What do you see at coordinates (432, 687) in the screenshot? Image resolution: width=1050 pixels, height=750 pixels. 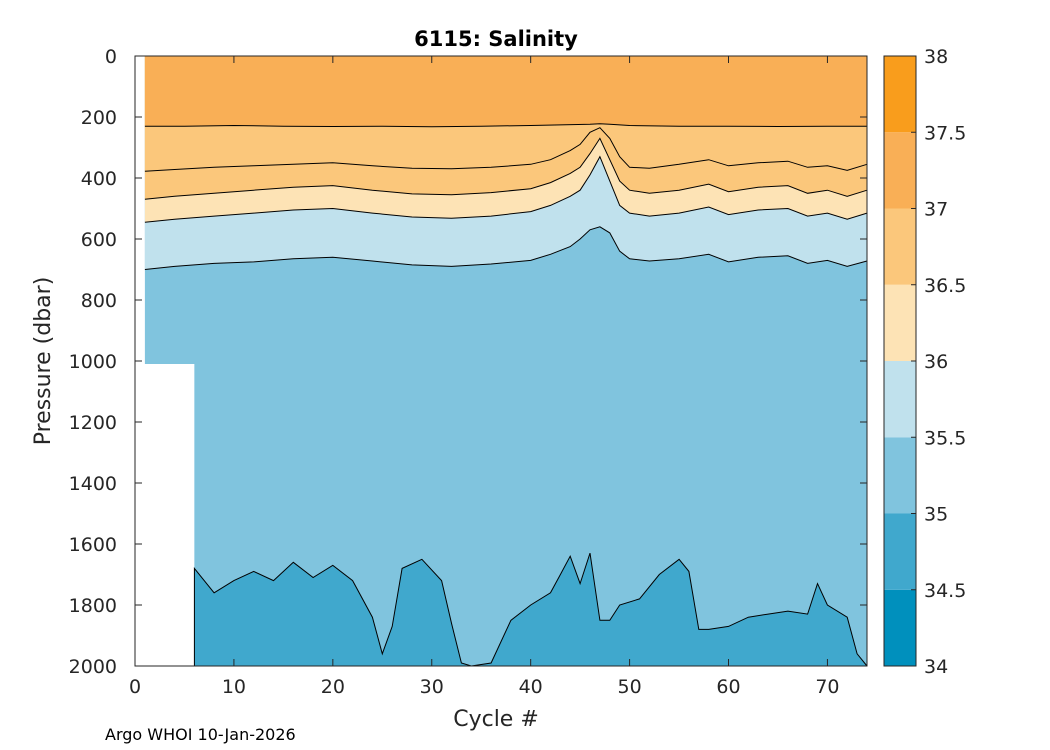 I see `x-tick-label: 30` at bounding box center [432, 687].